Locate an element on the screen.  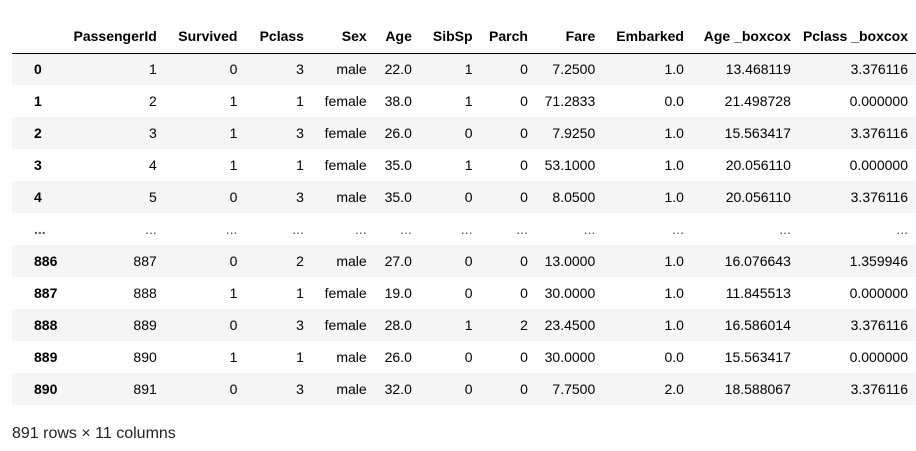
table-cell: 2.0 is located at coordinates (674, 389).